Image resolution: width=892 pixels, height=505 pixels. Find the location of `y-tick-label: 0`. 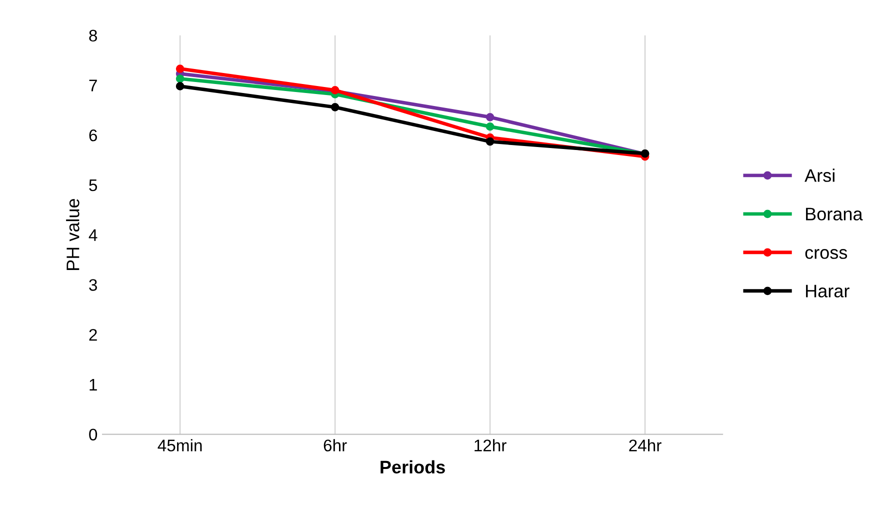

y-tick-label: 0 is located at coordinates (93, 434).